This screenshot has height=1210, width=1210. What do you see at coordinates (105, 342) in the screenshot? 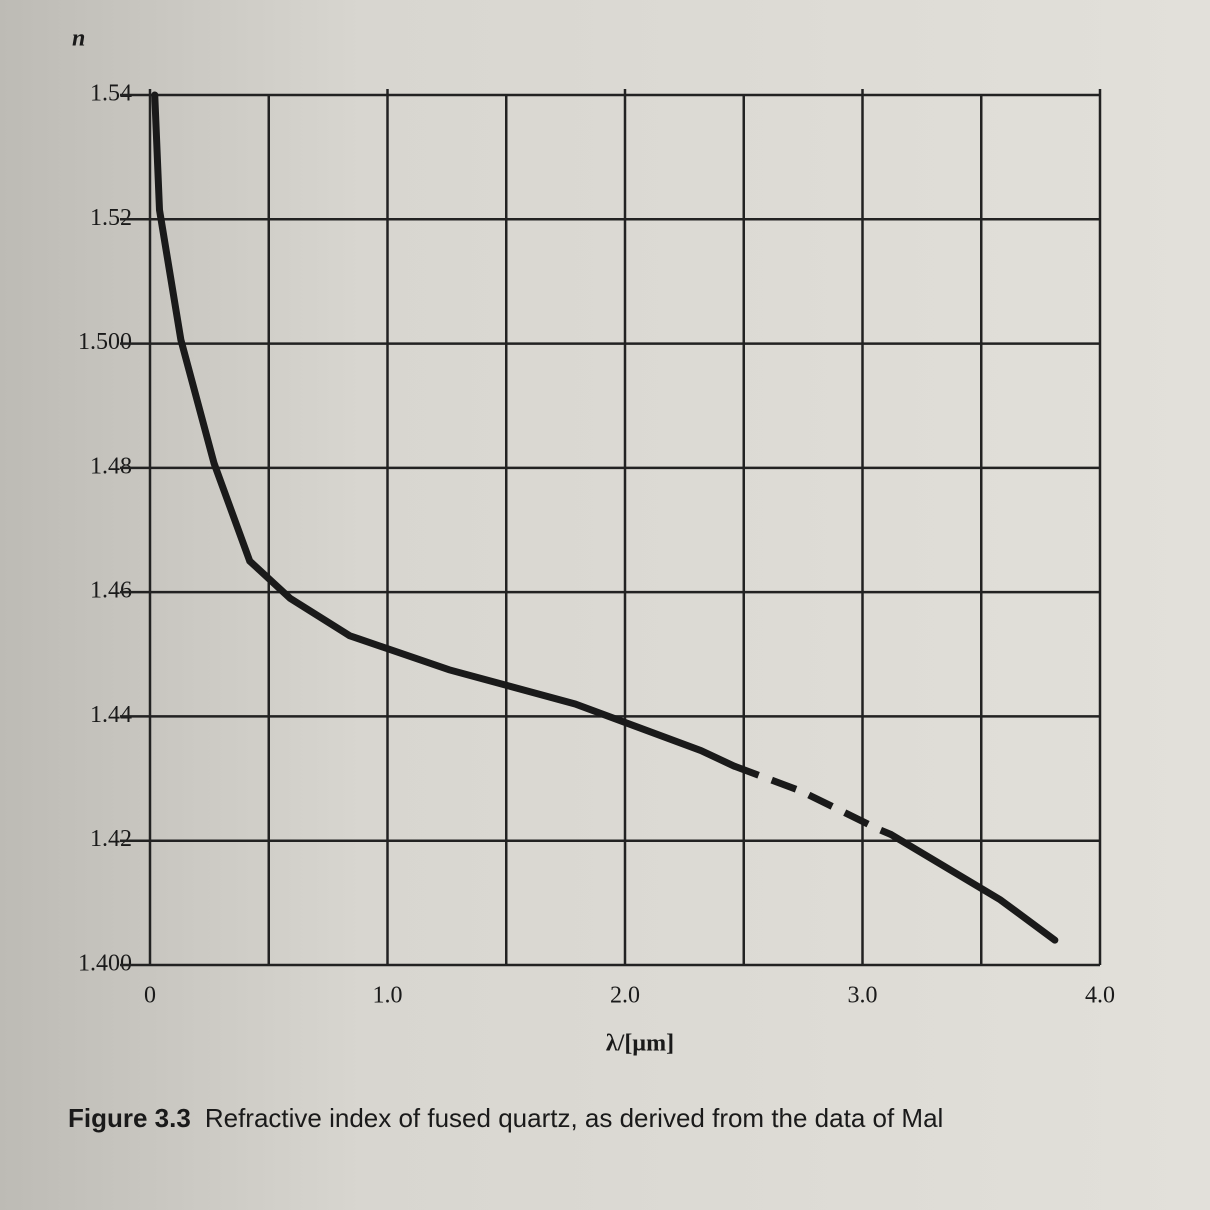
I see `y-tick-label: 1.500` at bounding box center [105, 342].